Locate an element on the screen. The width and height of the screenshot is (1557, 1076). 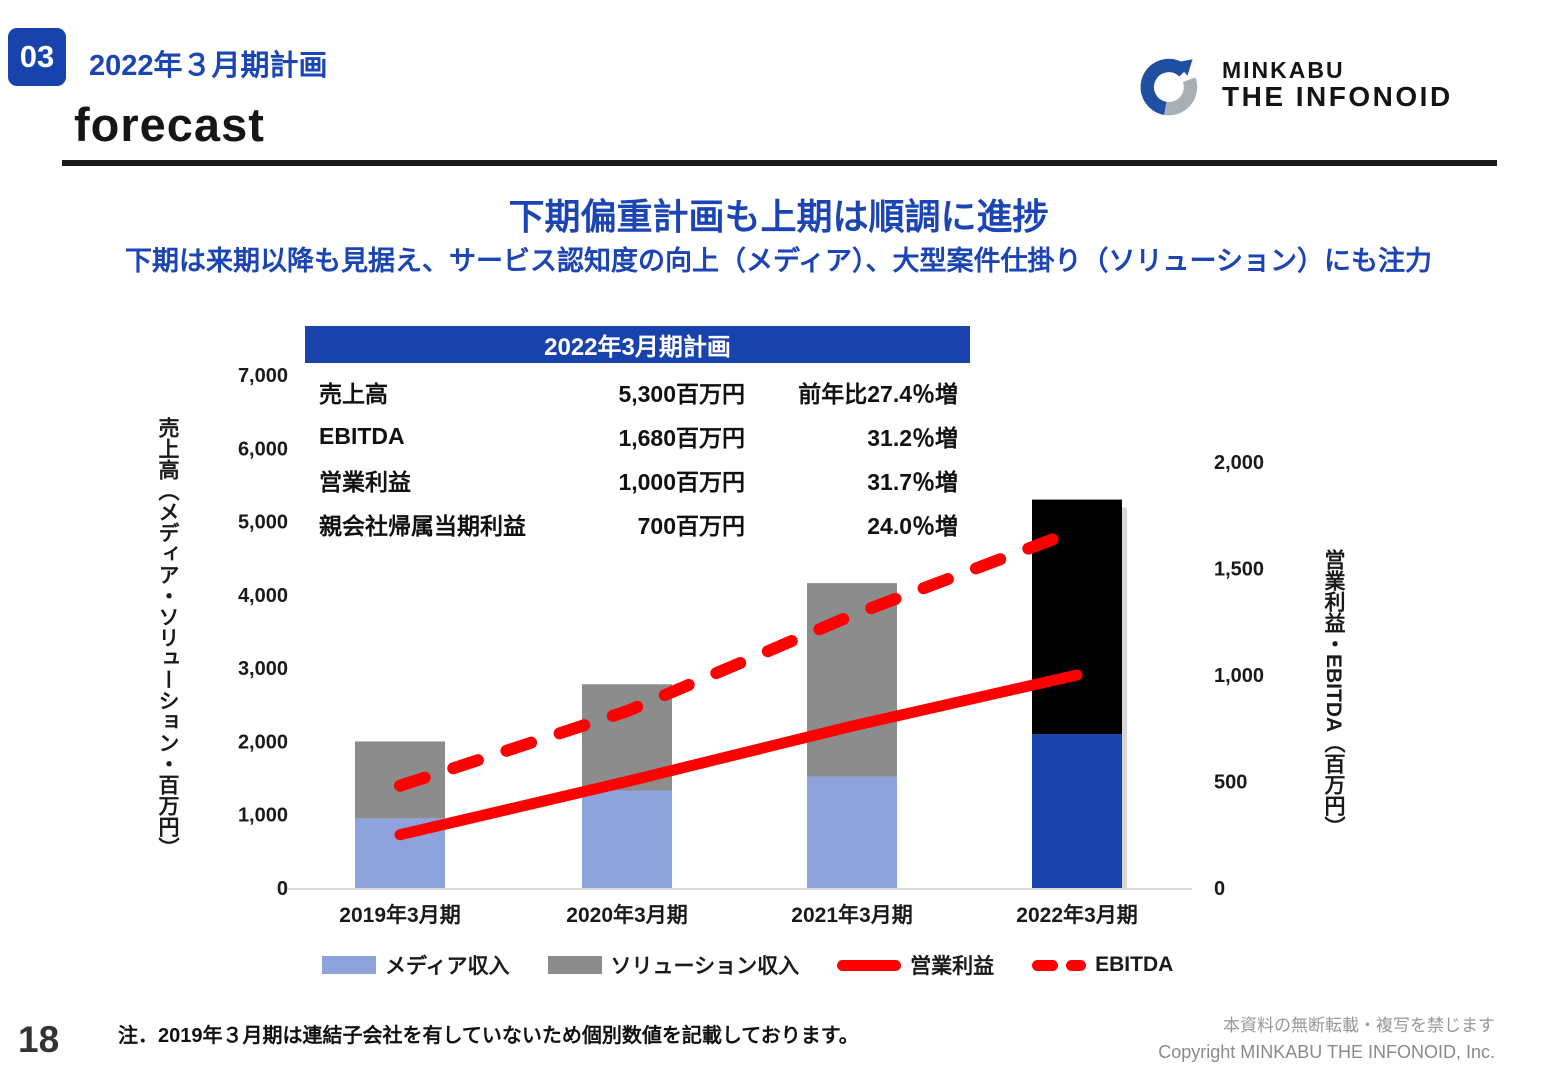
company-logo: MINKABU THE INFONOID is located at coordinates (1293, 85).